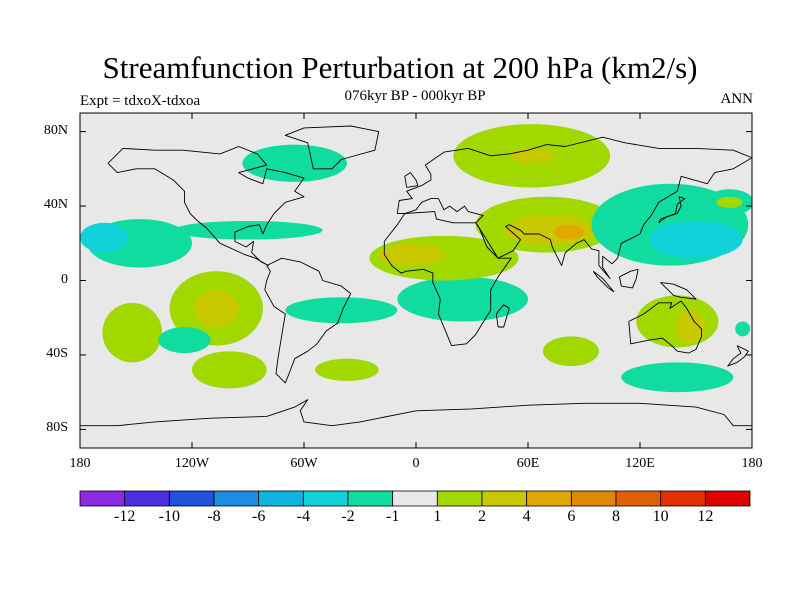 This screenshot has height=600, width=800. I want to click on lon-tick-label: 60W, so click(304, 463).